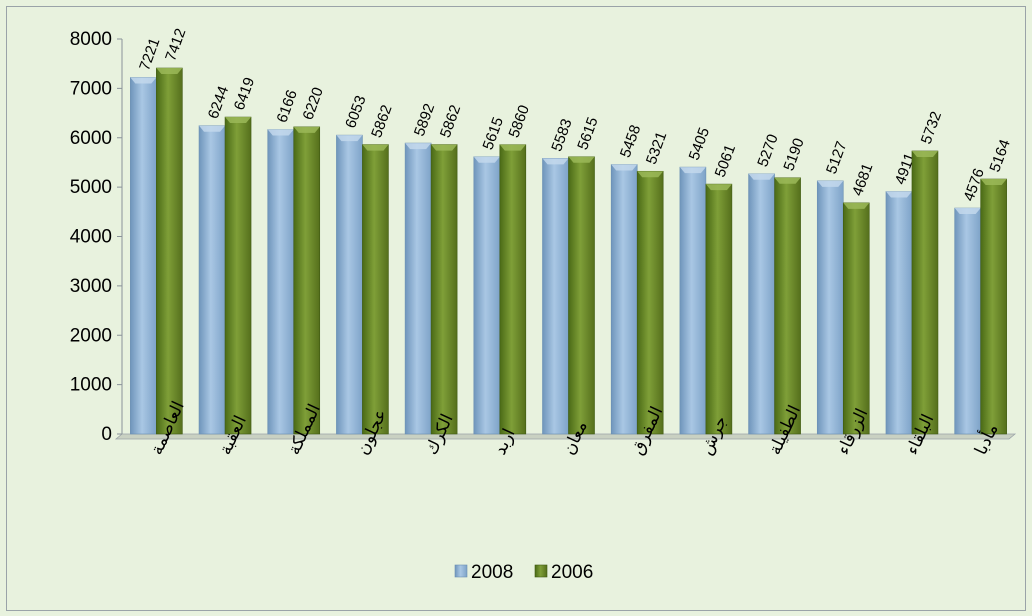 This screenshot has width=1032, height=616. I want to click on data-label-2006-12: 5164, so click(999, 155).